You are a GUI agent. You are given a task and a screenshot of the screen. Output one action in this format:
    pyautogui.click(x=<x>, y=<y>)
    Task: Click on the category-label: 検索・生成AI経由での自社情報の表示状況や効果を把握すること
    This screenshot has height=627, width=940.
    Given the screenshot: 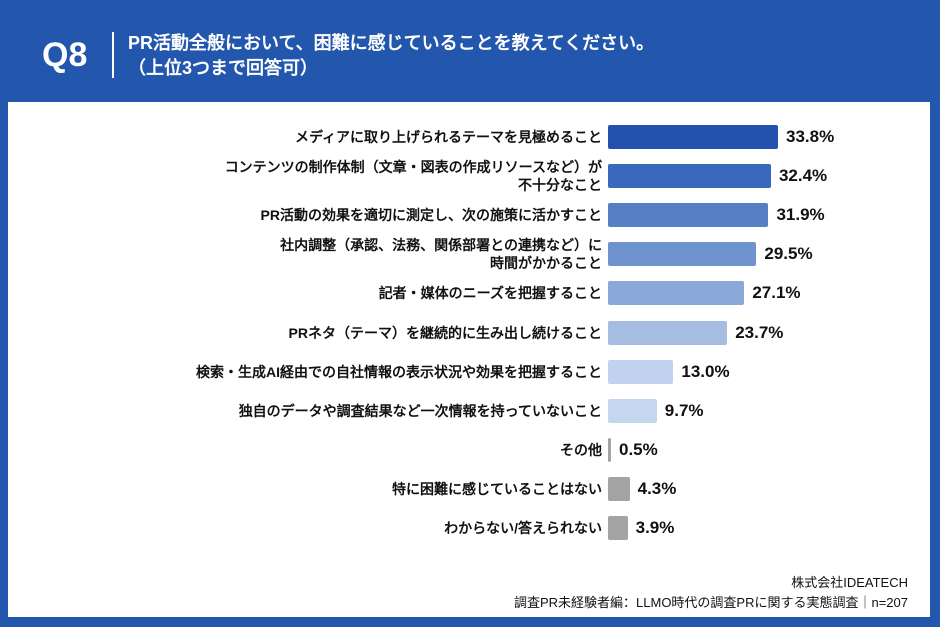 What is the action you would take?
    pyautogui.click(x=399, y=372)
    